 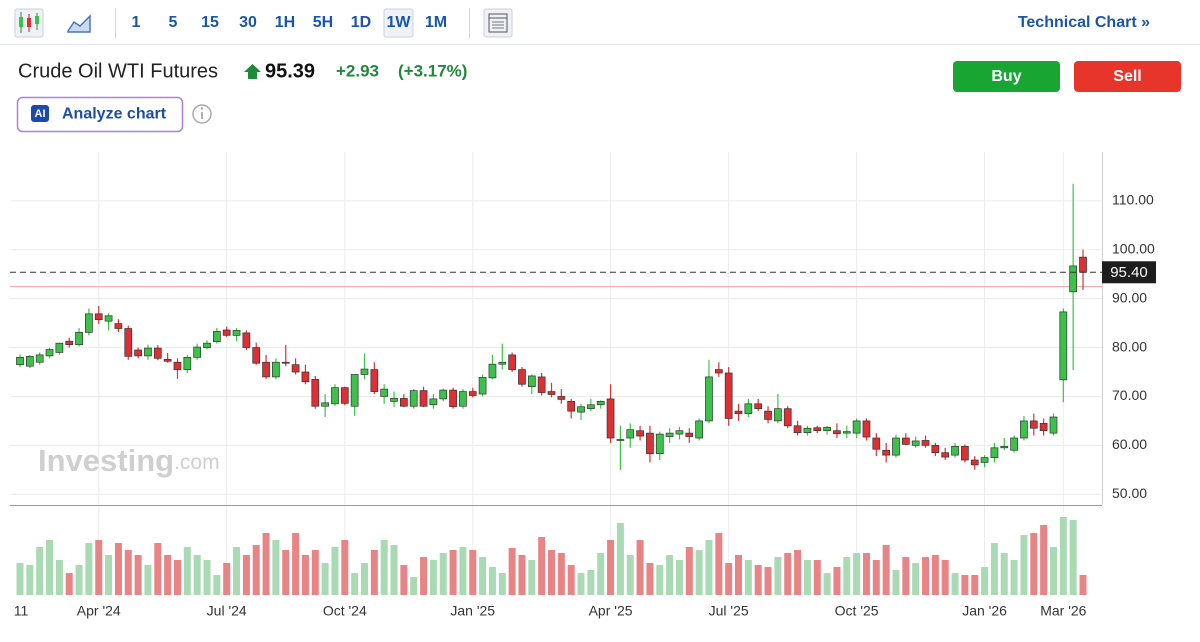 I want to click on sell-button, so click(x=1127, y=76).